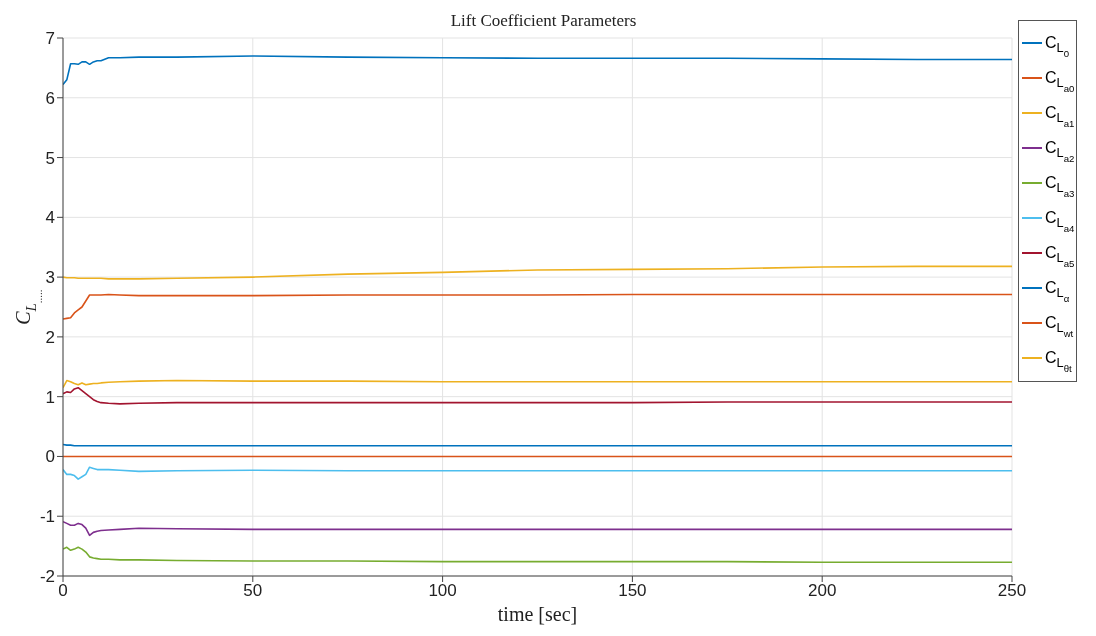  Describe the element at coordinates (47, 517) in the screenshot. I see `y-tick-label: -1` at that location.